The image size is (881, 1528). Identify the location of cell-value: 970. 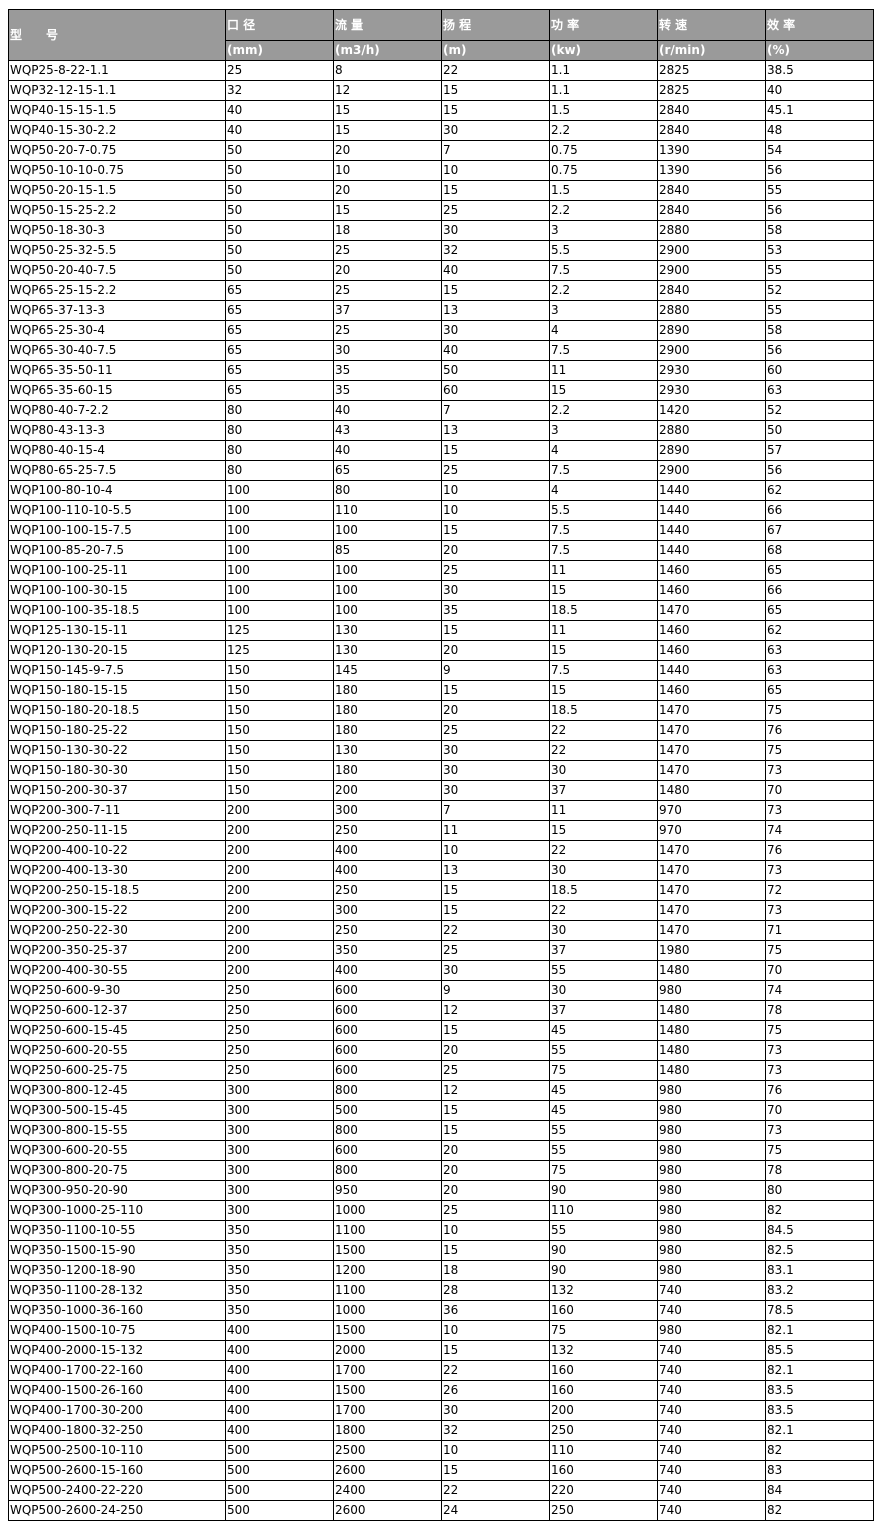
(711, 810).